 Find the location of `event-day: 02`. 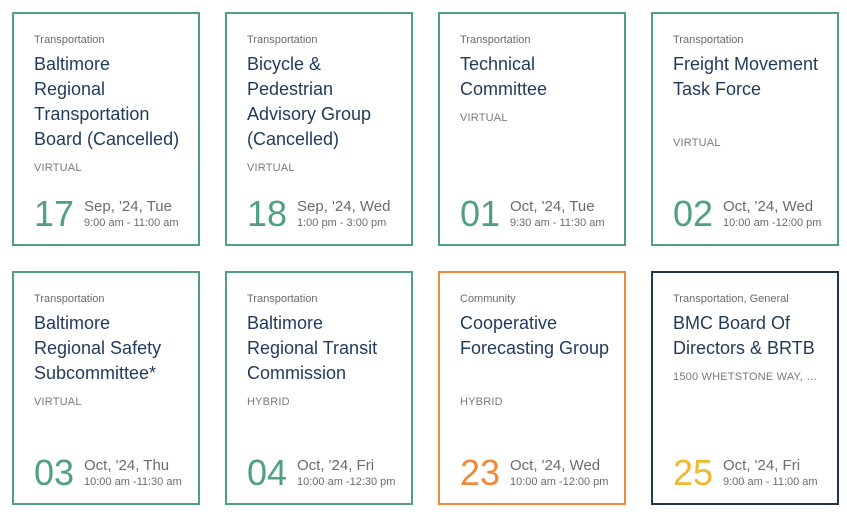

event-day: 02 is located at coordinates (693, 213).